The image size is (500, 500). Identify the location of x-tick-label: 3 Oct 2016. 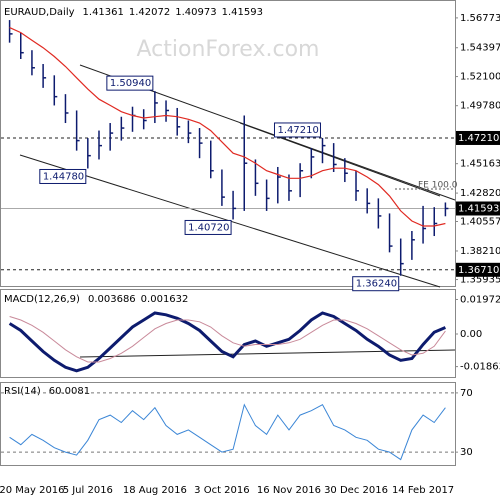
(221, 490).